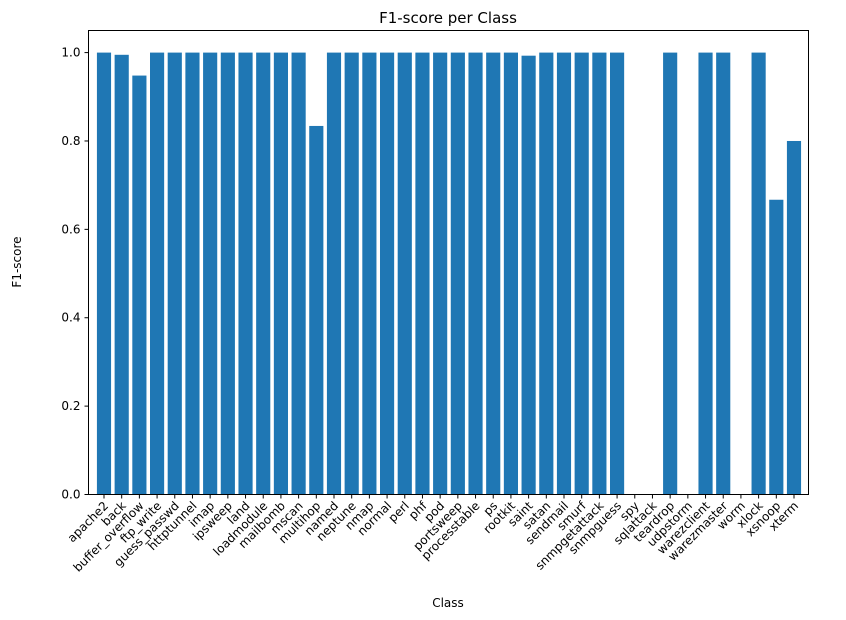 The width and height of the screenshot is (846, 620). Describe the element at coordinates (104, 273) in the screenshot. I see `bar-apache2` at that location.